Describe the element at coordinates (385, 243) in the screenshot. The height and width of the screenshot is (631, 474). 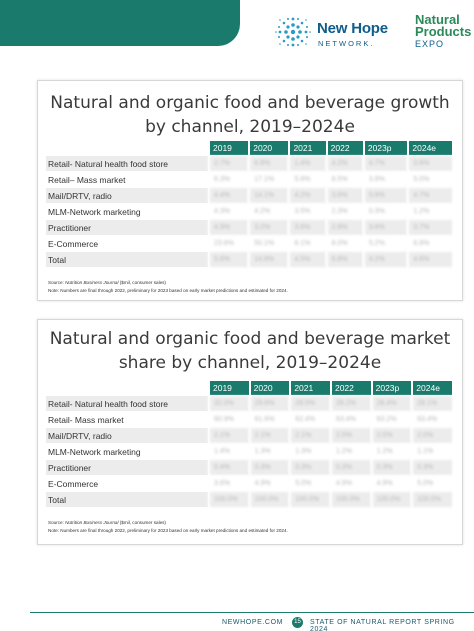
I see `table-cell: 5.2%` at that location.